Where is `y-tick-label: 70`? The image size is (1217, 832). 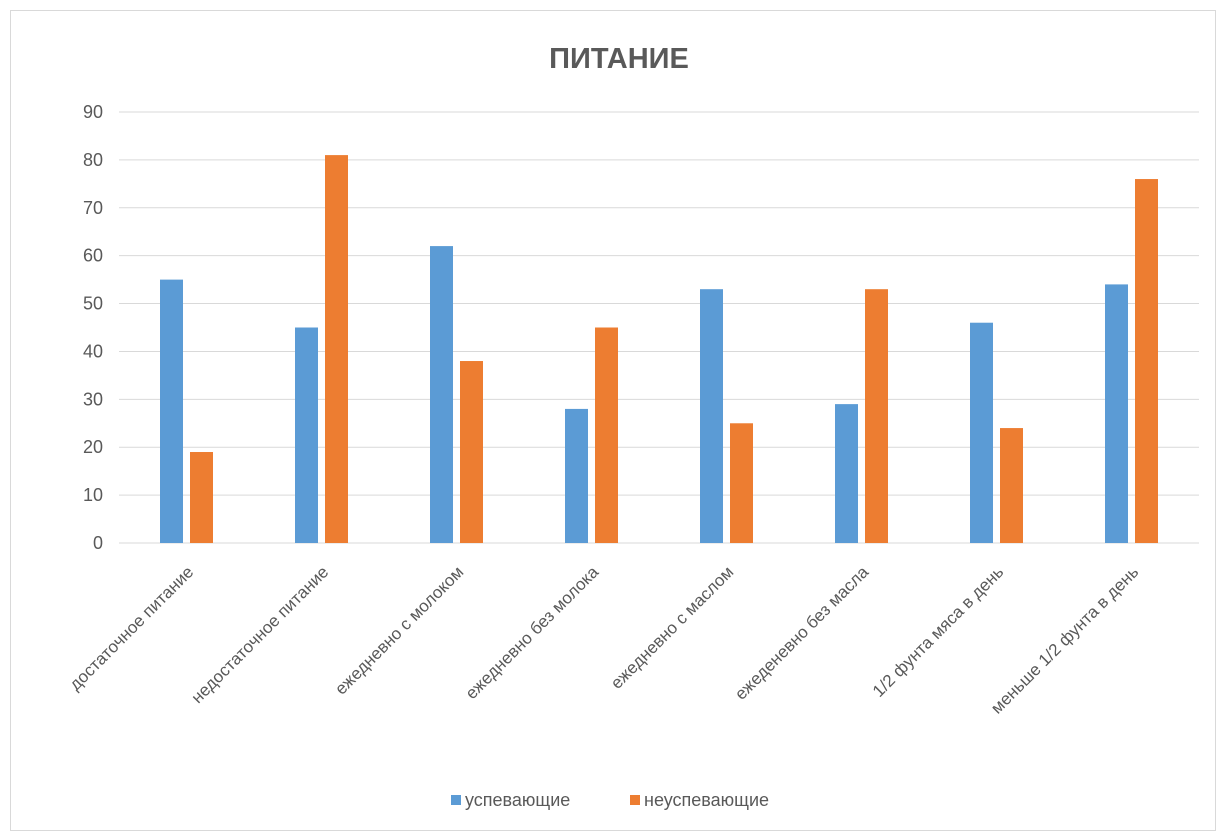 y-tick-label: 70 is located at coordinates (93, 208).